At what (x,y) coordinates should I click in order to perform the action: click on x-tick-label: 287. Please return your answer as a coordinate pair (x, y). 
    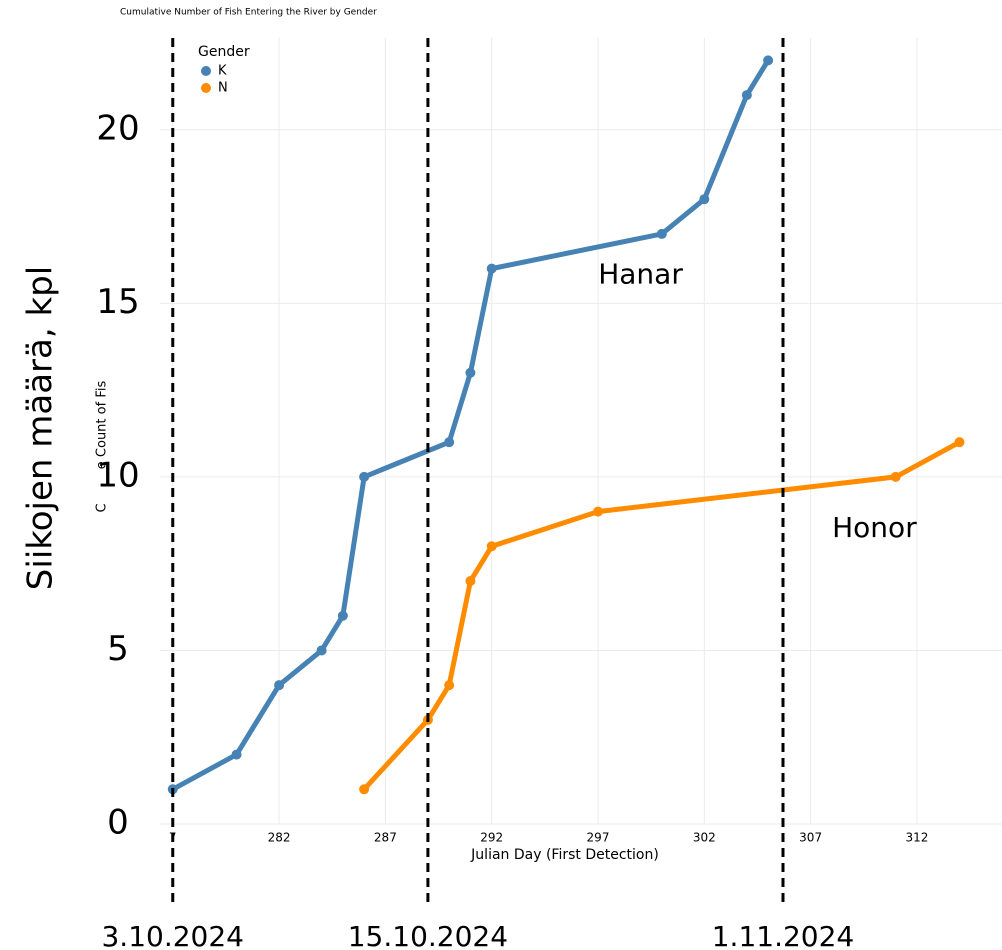
    Looking at the image, I should click on (385, 838).